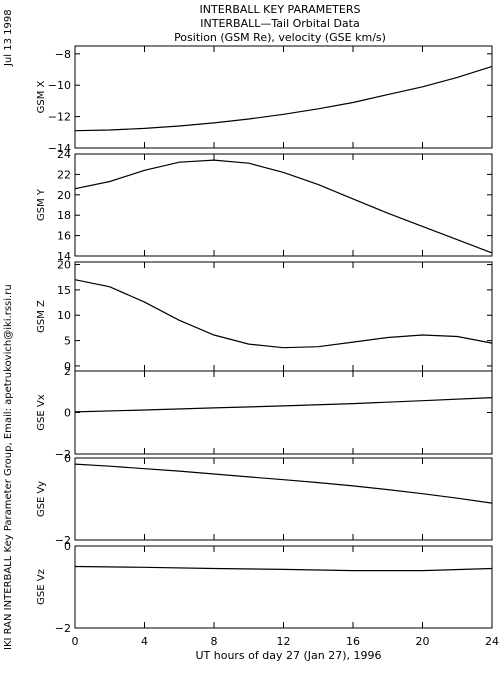  What do you see at coordinates (41, 316) in the screenshot?
I see `panel-3-ylabel: GSM Z` at bounding box center [41, 316].